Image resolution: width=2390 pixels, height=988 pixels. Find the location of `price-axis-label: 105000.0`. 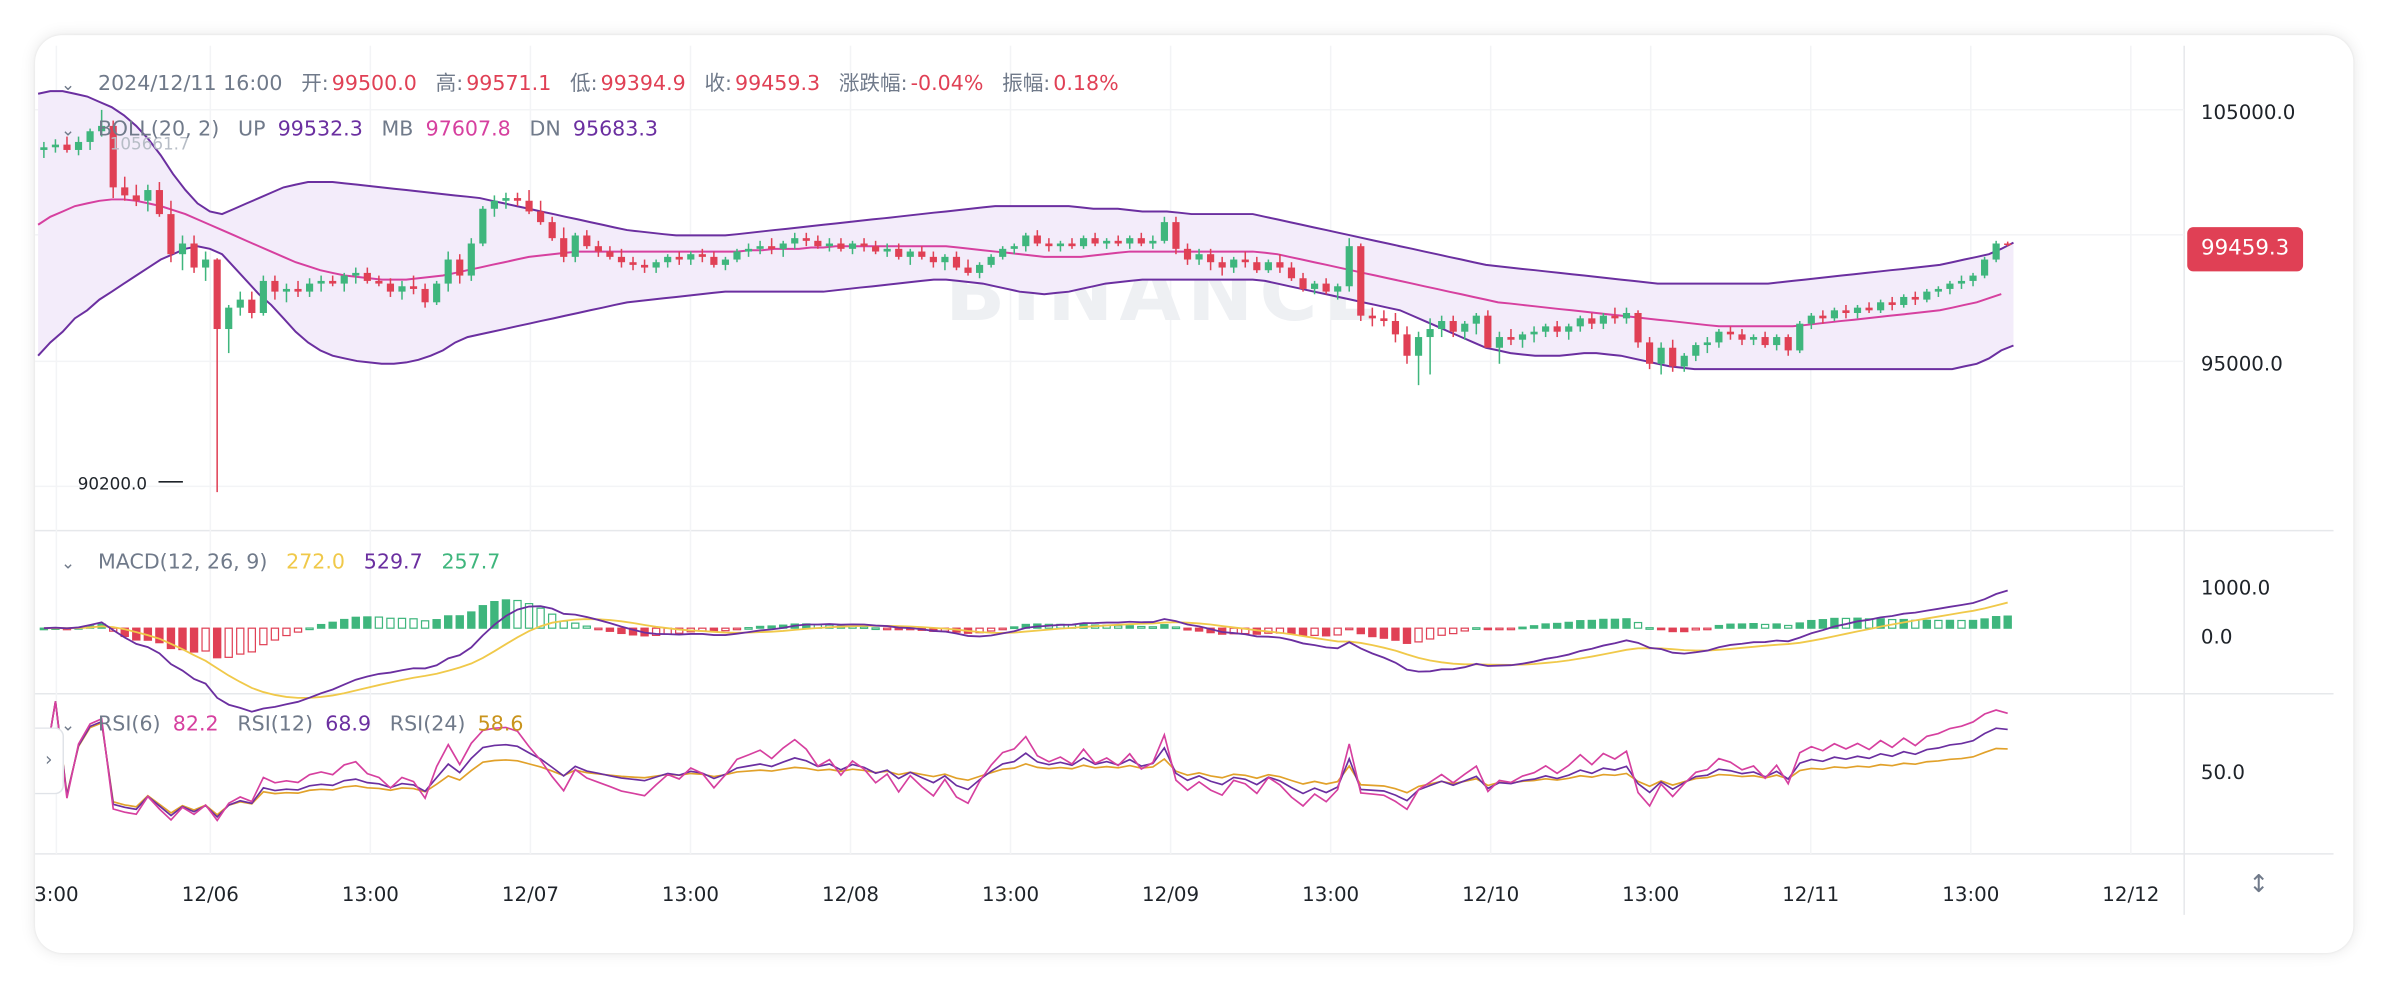

price-axis-label: 105000.0 is located at coordinates (2248, 112).